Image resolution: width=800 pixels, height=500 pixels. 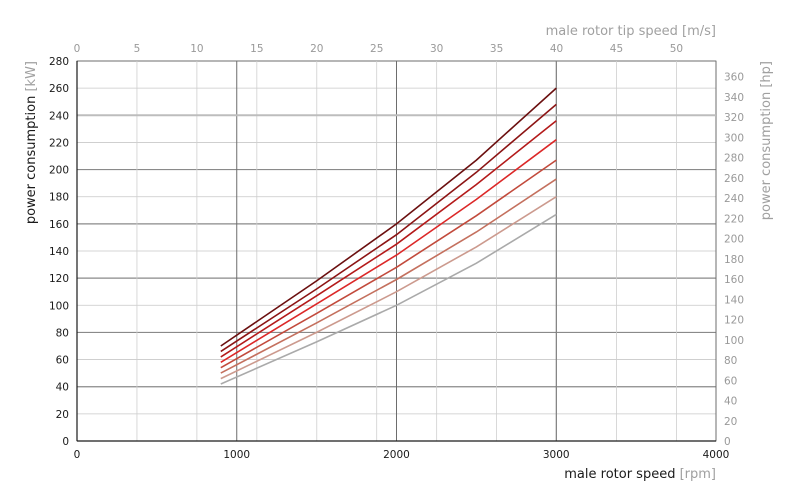 I want to click on x2-tick-label: 35, so click(x=496, y=49).